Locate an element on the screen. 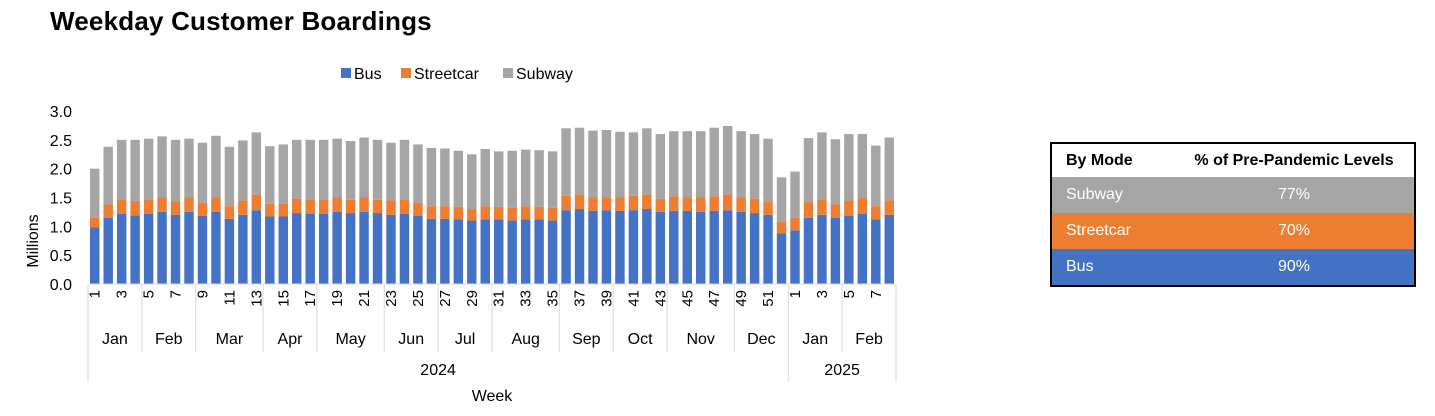 The height and width of the screenshot is (416, 1435). mode-cell: Bus is located at coordinates (1080, 266).